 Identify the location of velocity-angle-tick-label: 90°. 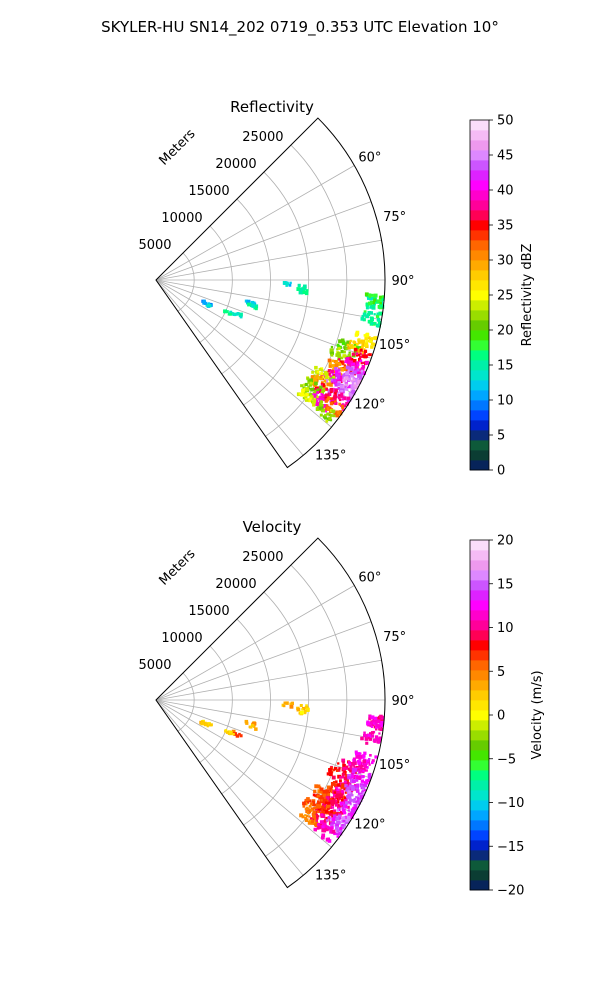
(402, 701).